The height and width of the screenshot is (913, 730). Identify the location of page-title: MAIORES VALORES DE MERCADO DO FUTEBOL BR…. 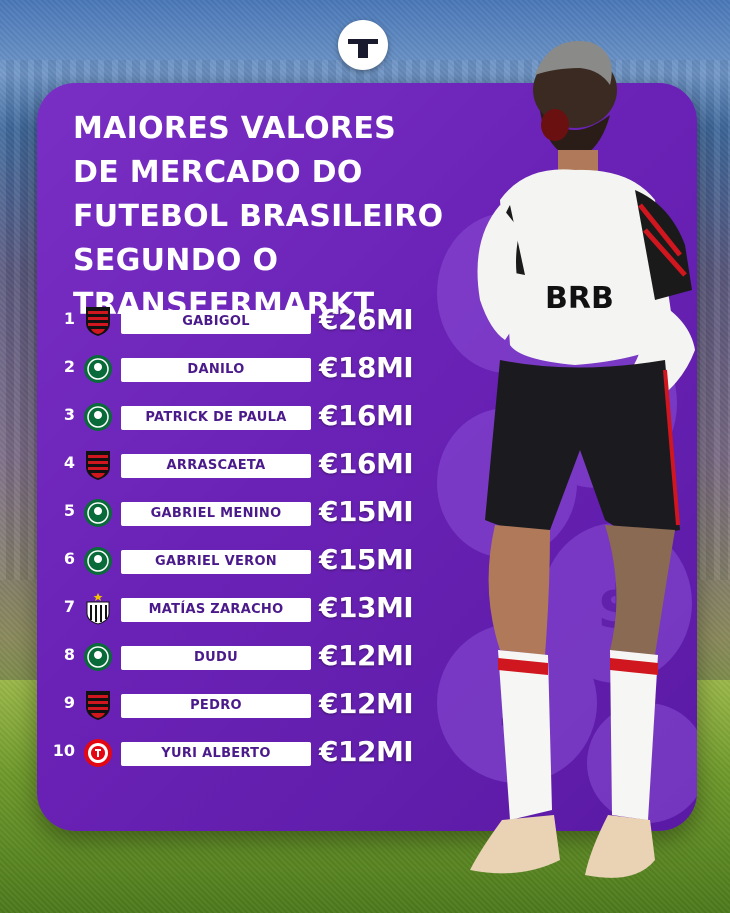
(283, 217).